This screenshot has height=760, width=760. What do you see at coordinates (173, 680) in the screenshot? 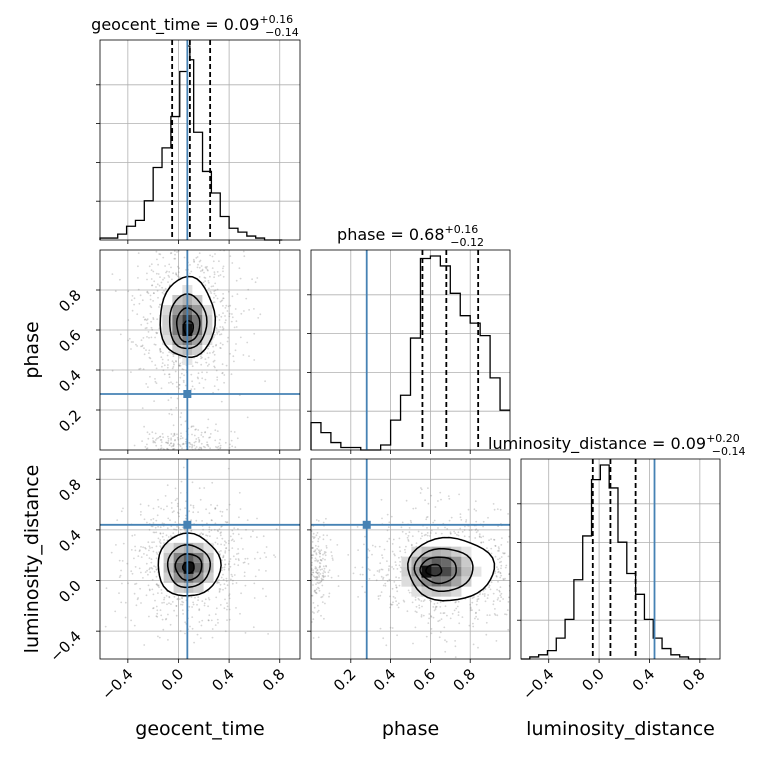
I see `xtick-label-geocent_time: 0.0` at bounding box center [173, 680].